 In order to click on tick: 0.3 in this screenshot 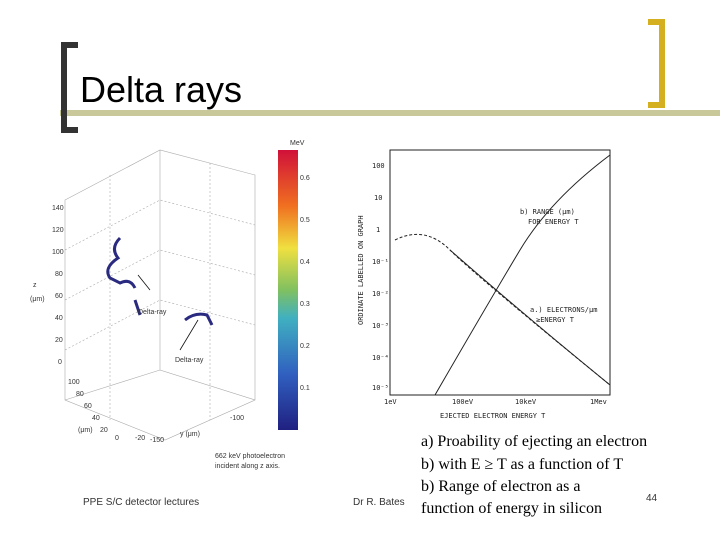, I will do `click(305, 304)`.